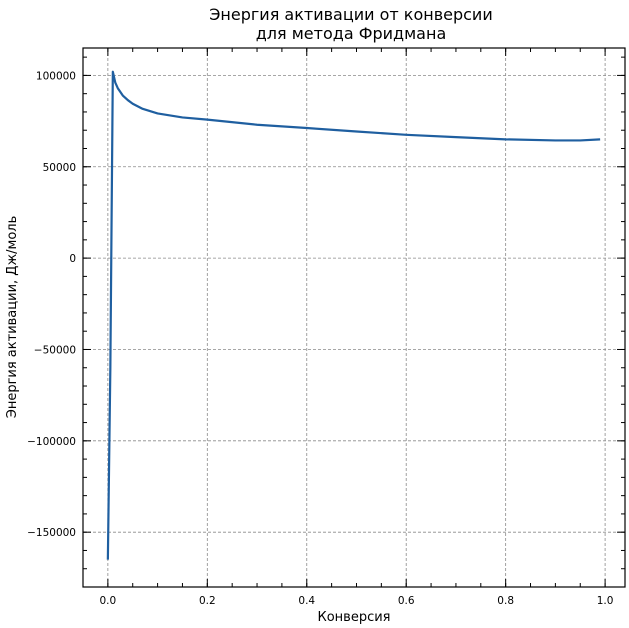  Describe the element at coordinates (59, 168) in the screenshot. I see `y-tick-label: 50000` at that location.